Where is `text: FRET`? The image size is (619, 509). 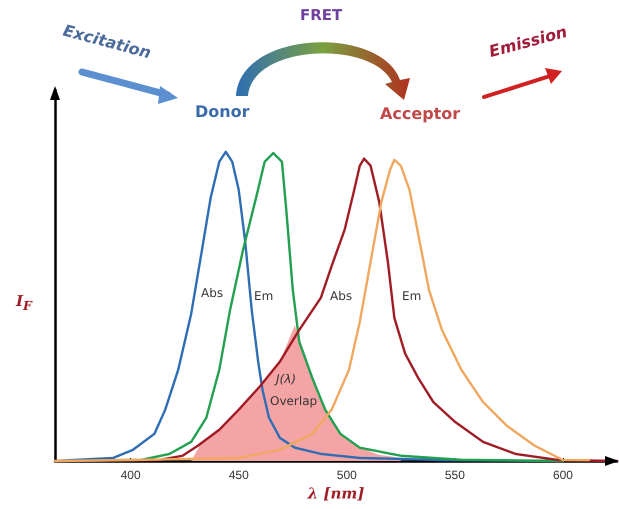
text: FRET is located at coordinates (321, 15).